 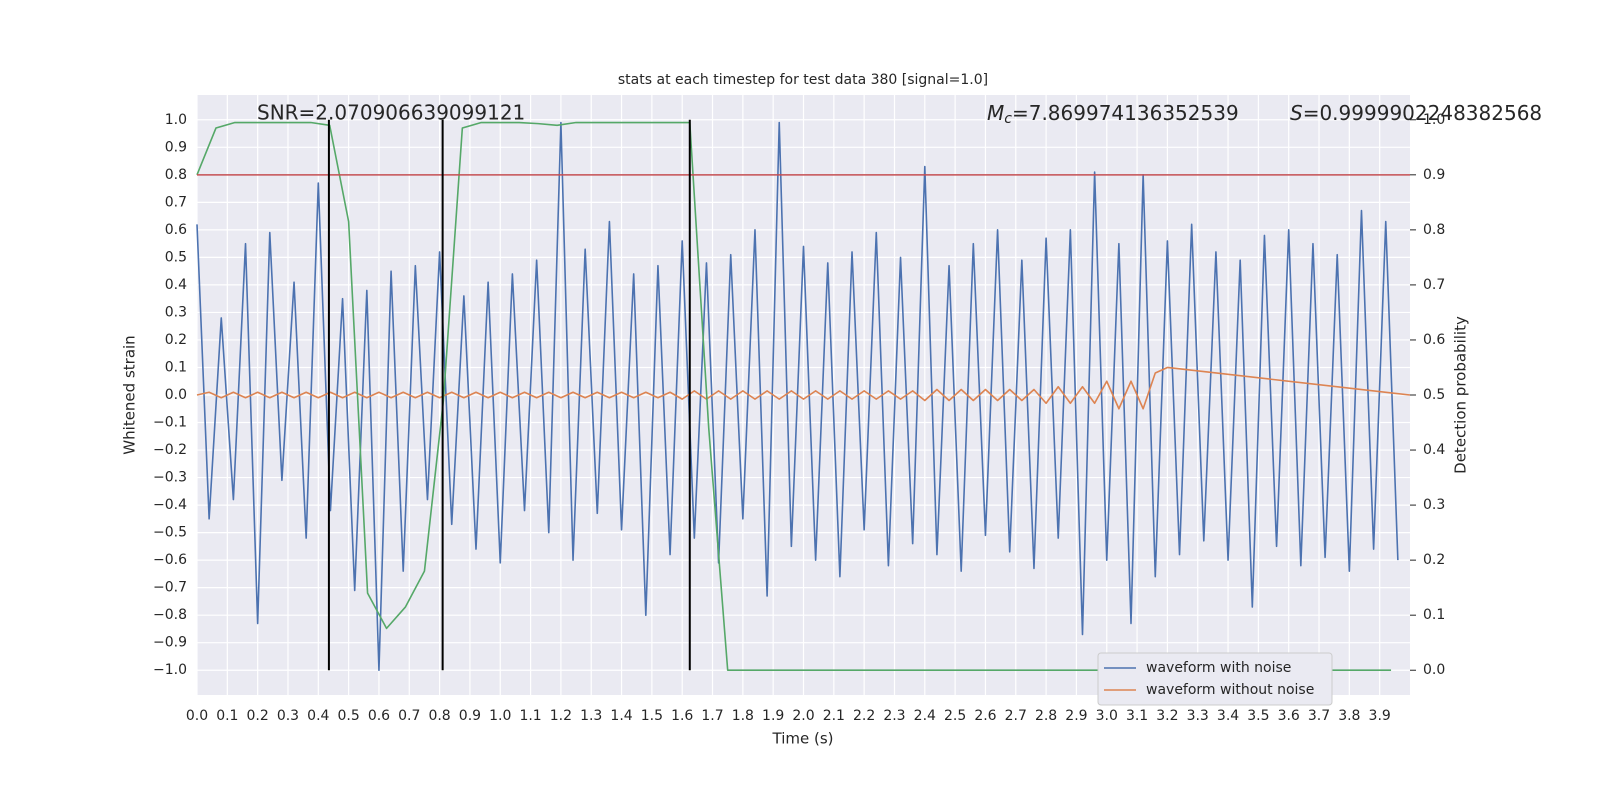 What do you see at coordinates (1289, 716) in the screenshot?
I see `x-tick-label: 3.6` at bounding box center [1289, 716].